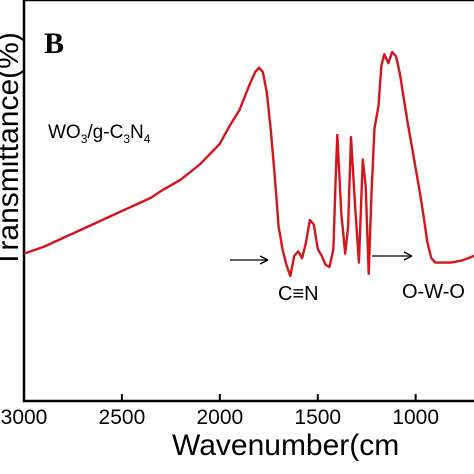  Describe the element at coordinates (219, 417) in the screenshot. I see `x-tick-label: 2000` at that location.